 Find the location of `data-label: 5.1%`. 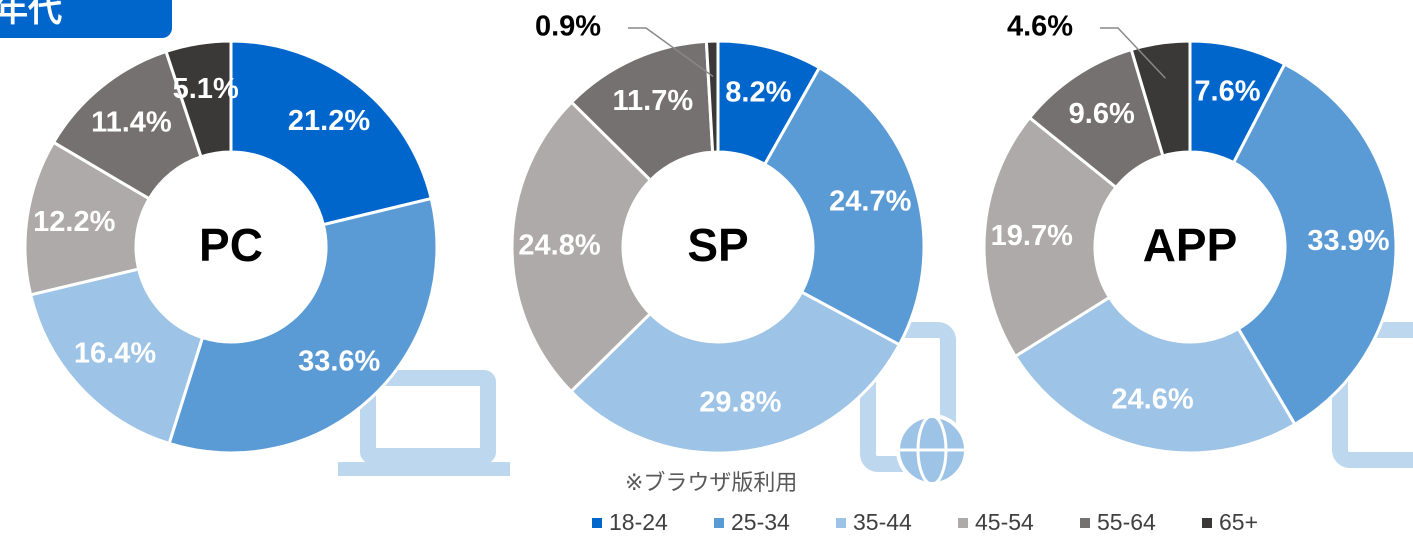

data-label: 5.1% is located at coordinates (206, 89).